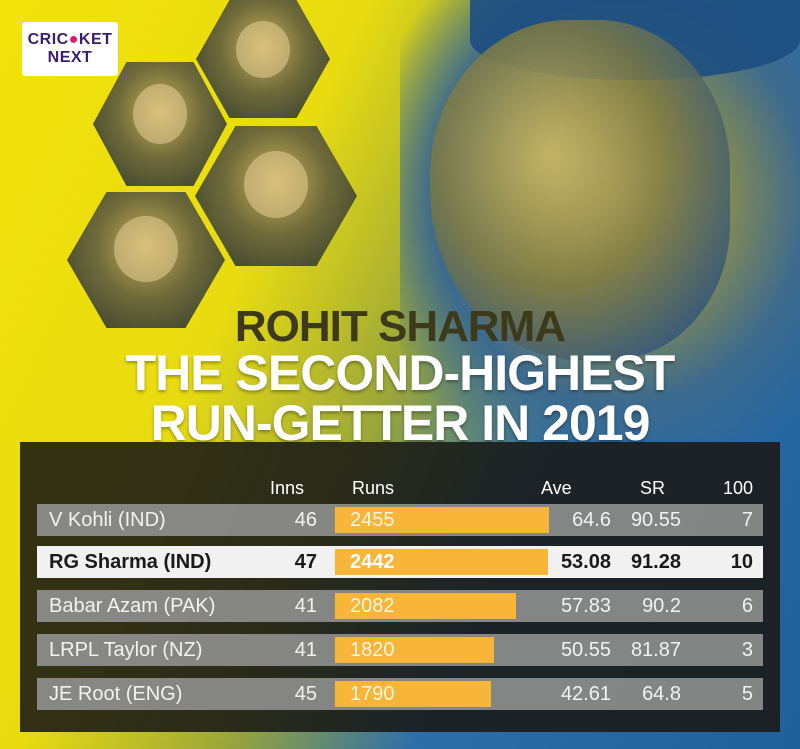 Image resolution: width=800 pixels, height=749 pixels. What do you see at coordinates (372, 650) in the screenshot?
I see `runs-cell: 1820` at bounding box center [372, 650].